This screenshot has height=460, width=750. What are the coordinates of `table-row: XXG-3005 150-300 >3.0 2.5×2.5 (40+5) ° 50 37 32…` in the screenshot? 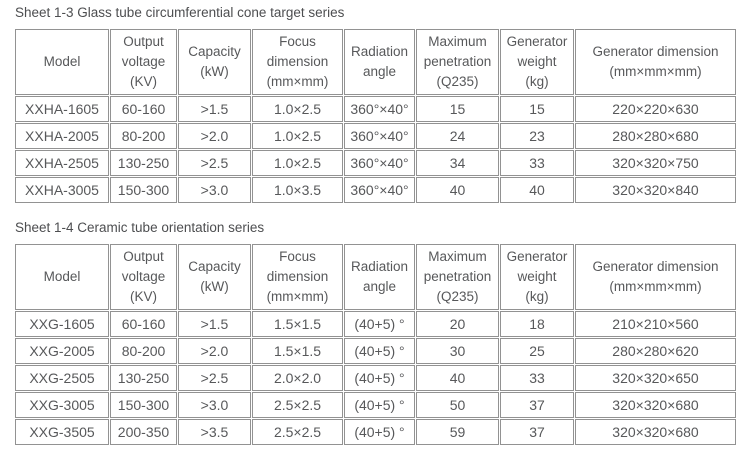 It's located at (375, 405).